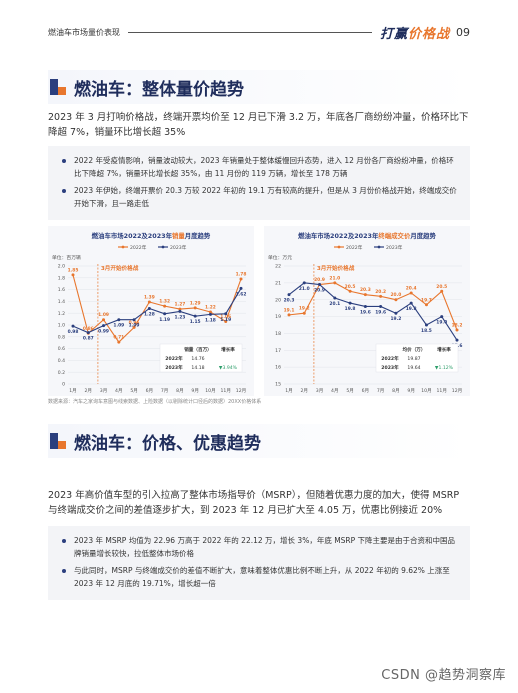  Describe the element at coordinates (61, 290) in the screenshot. I see `y-tick-label: 1.6` at that location.